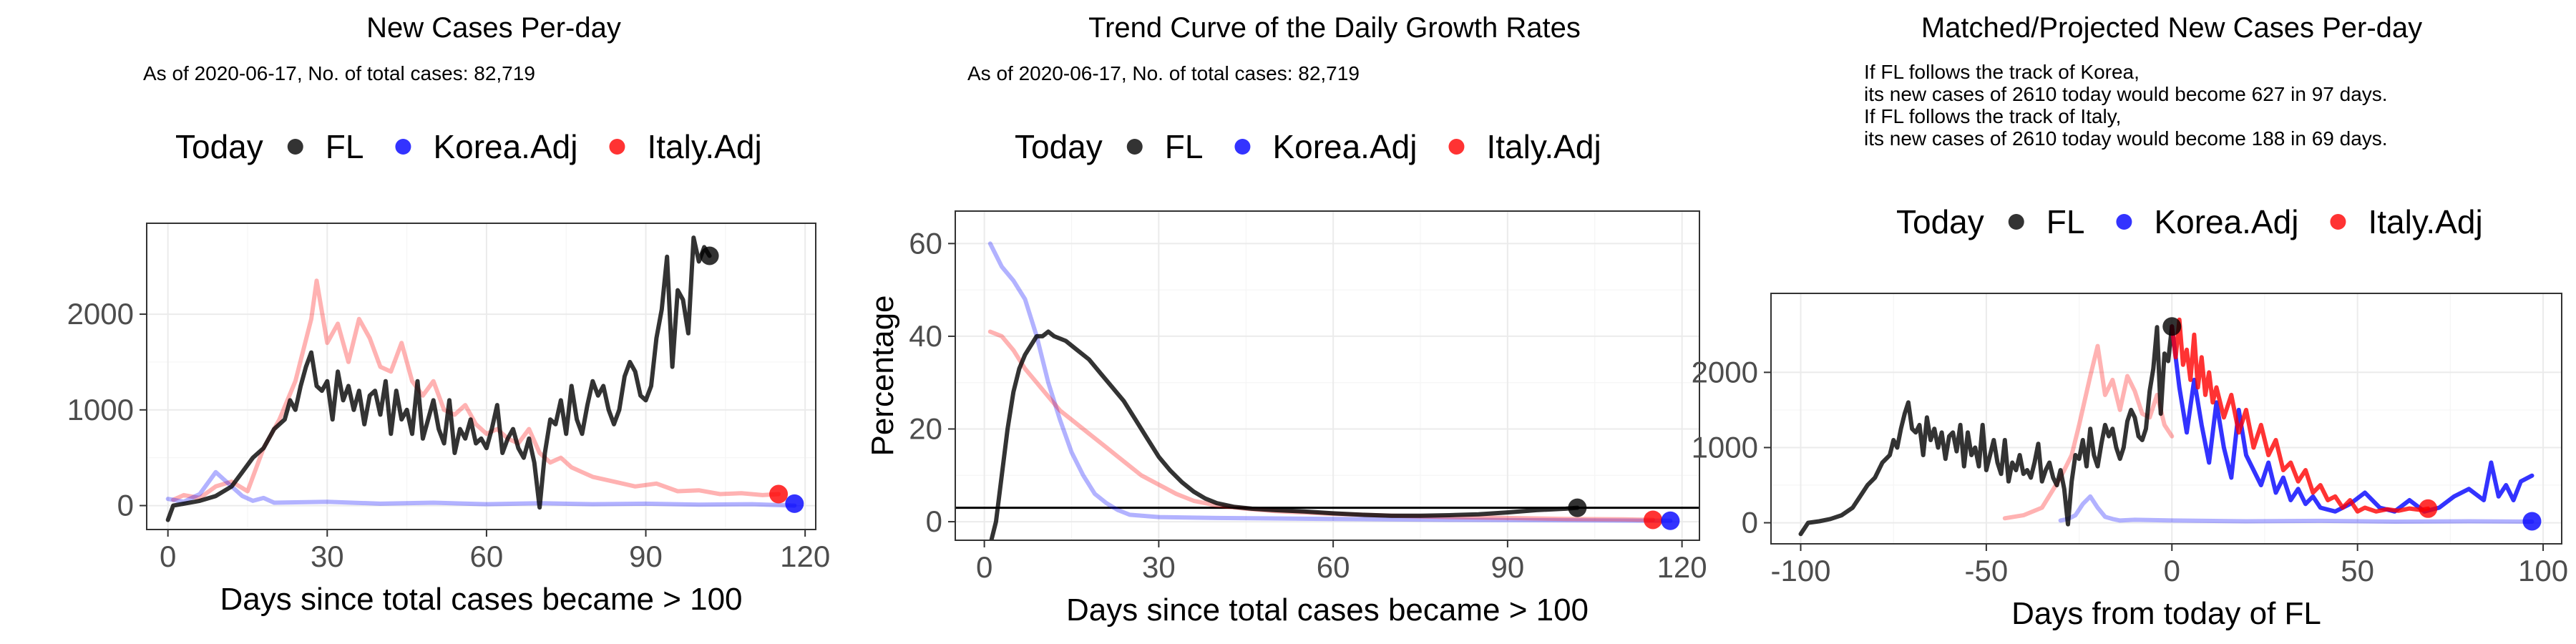 This screenshot has height=644, width=2576. What do you see at coordinates (925, 429) in the screenshot?
I see `y-tick-label: 20` at bounding box center [925, 429].